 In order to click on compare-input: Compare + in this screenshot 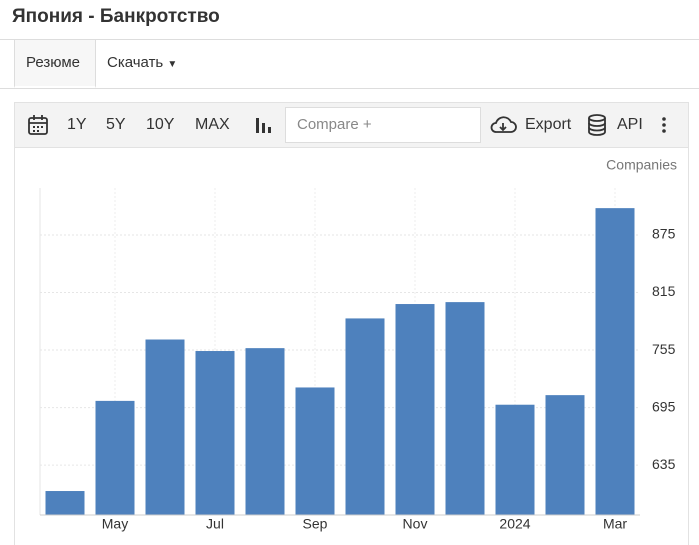, I will do `click(383, 125)`.